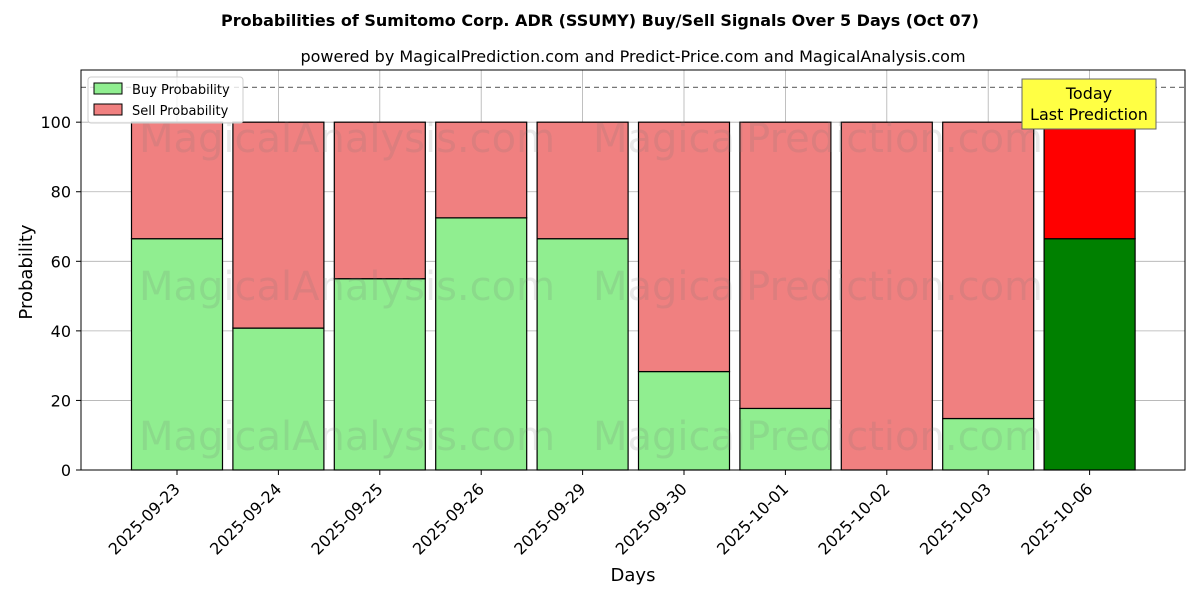 The height and width of the screenshot is (600, 1200). What do you see at coordinates (61, 261) in the screenshot?
I see `y-tick-label: 60` at bounding box center [61, 261].